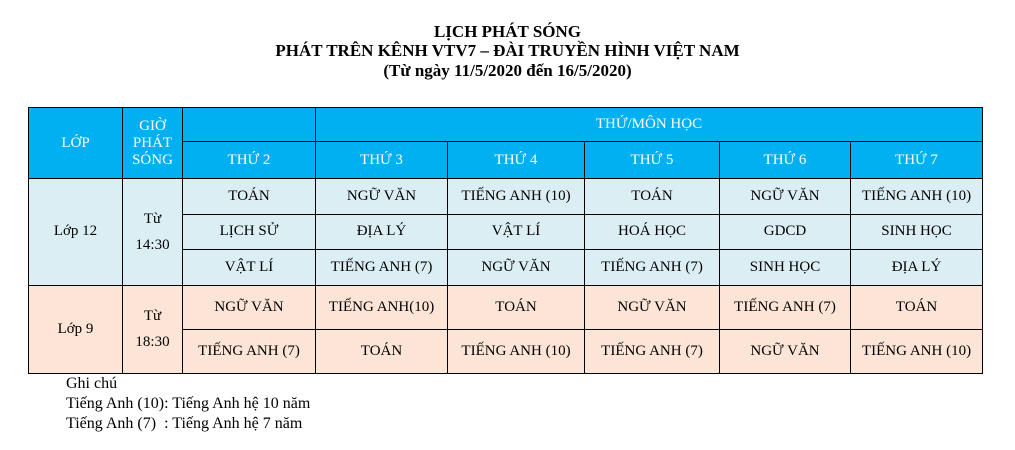 This screenshot has width=1015, height=450. Describe the element at coordinates (152, 244) in the screenshot. I see `time-text: 14:30` at that location.